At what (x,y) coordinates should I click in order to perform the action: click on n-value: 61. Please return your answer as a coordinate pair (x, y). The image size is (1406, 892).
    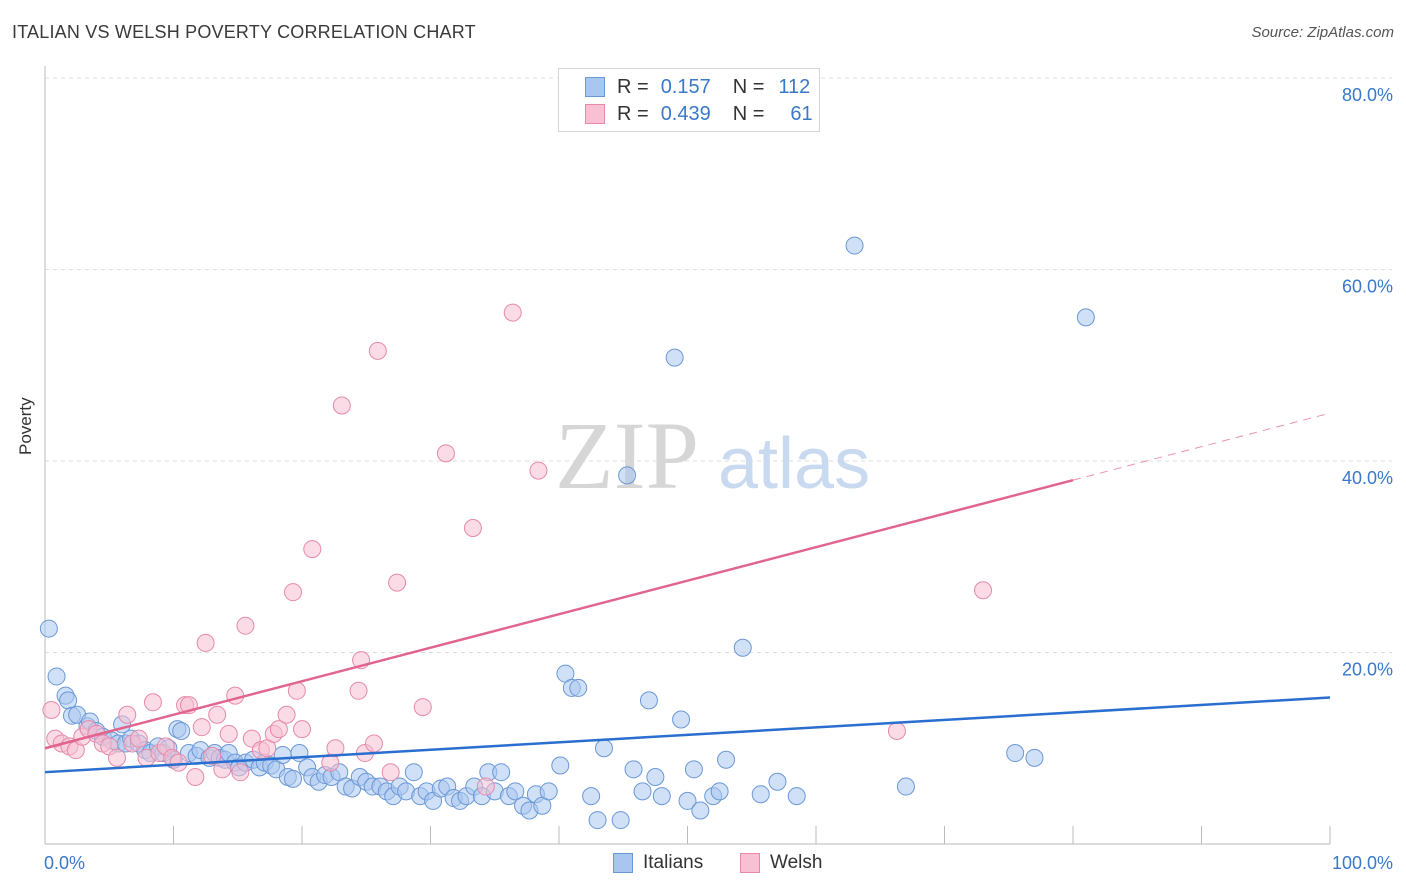
    Looking at the image, I should click on (801, 113).